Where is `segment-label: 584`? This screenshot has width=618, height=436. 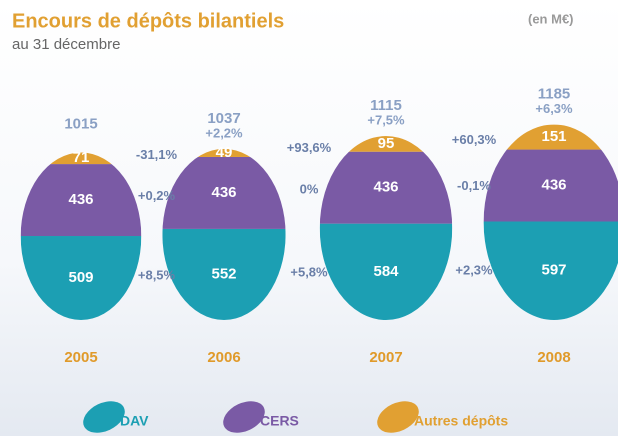 segment-label: 584 is located at coordinates (386, 271).